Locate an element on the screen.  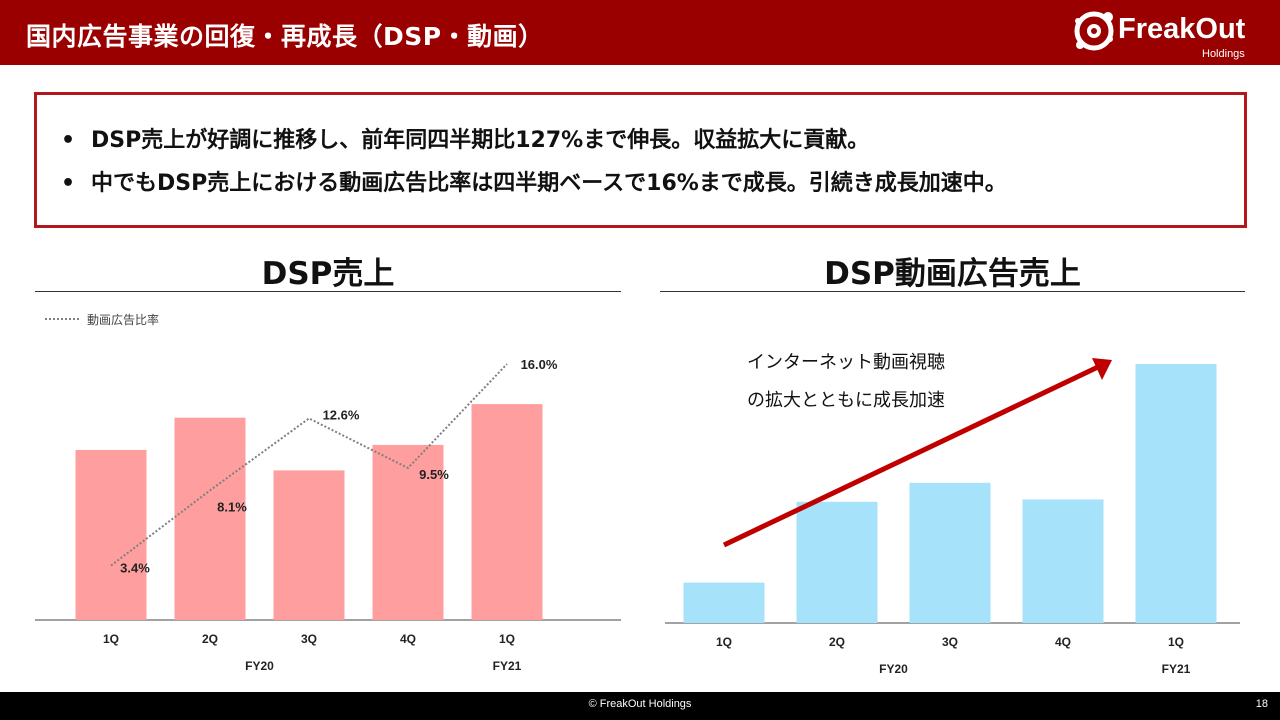
ratio-data-label: 16.0% is located at coordinates (539, 364).